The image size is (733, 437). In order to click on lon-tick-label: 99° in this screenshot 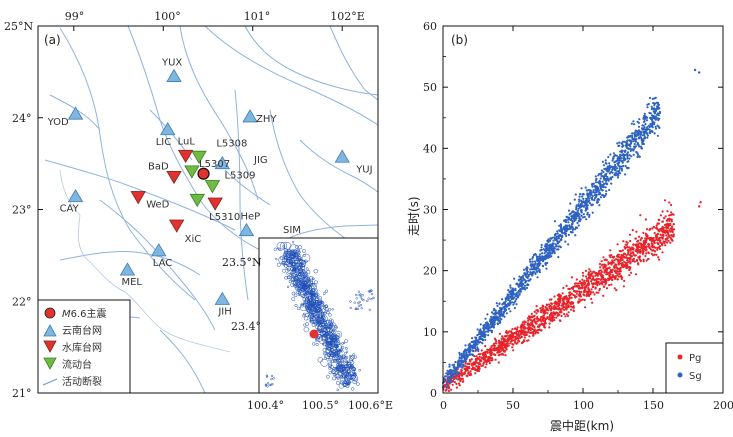, I will do `click(75, 16)`.